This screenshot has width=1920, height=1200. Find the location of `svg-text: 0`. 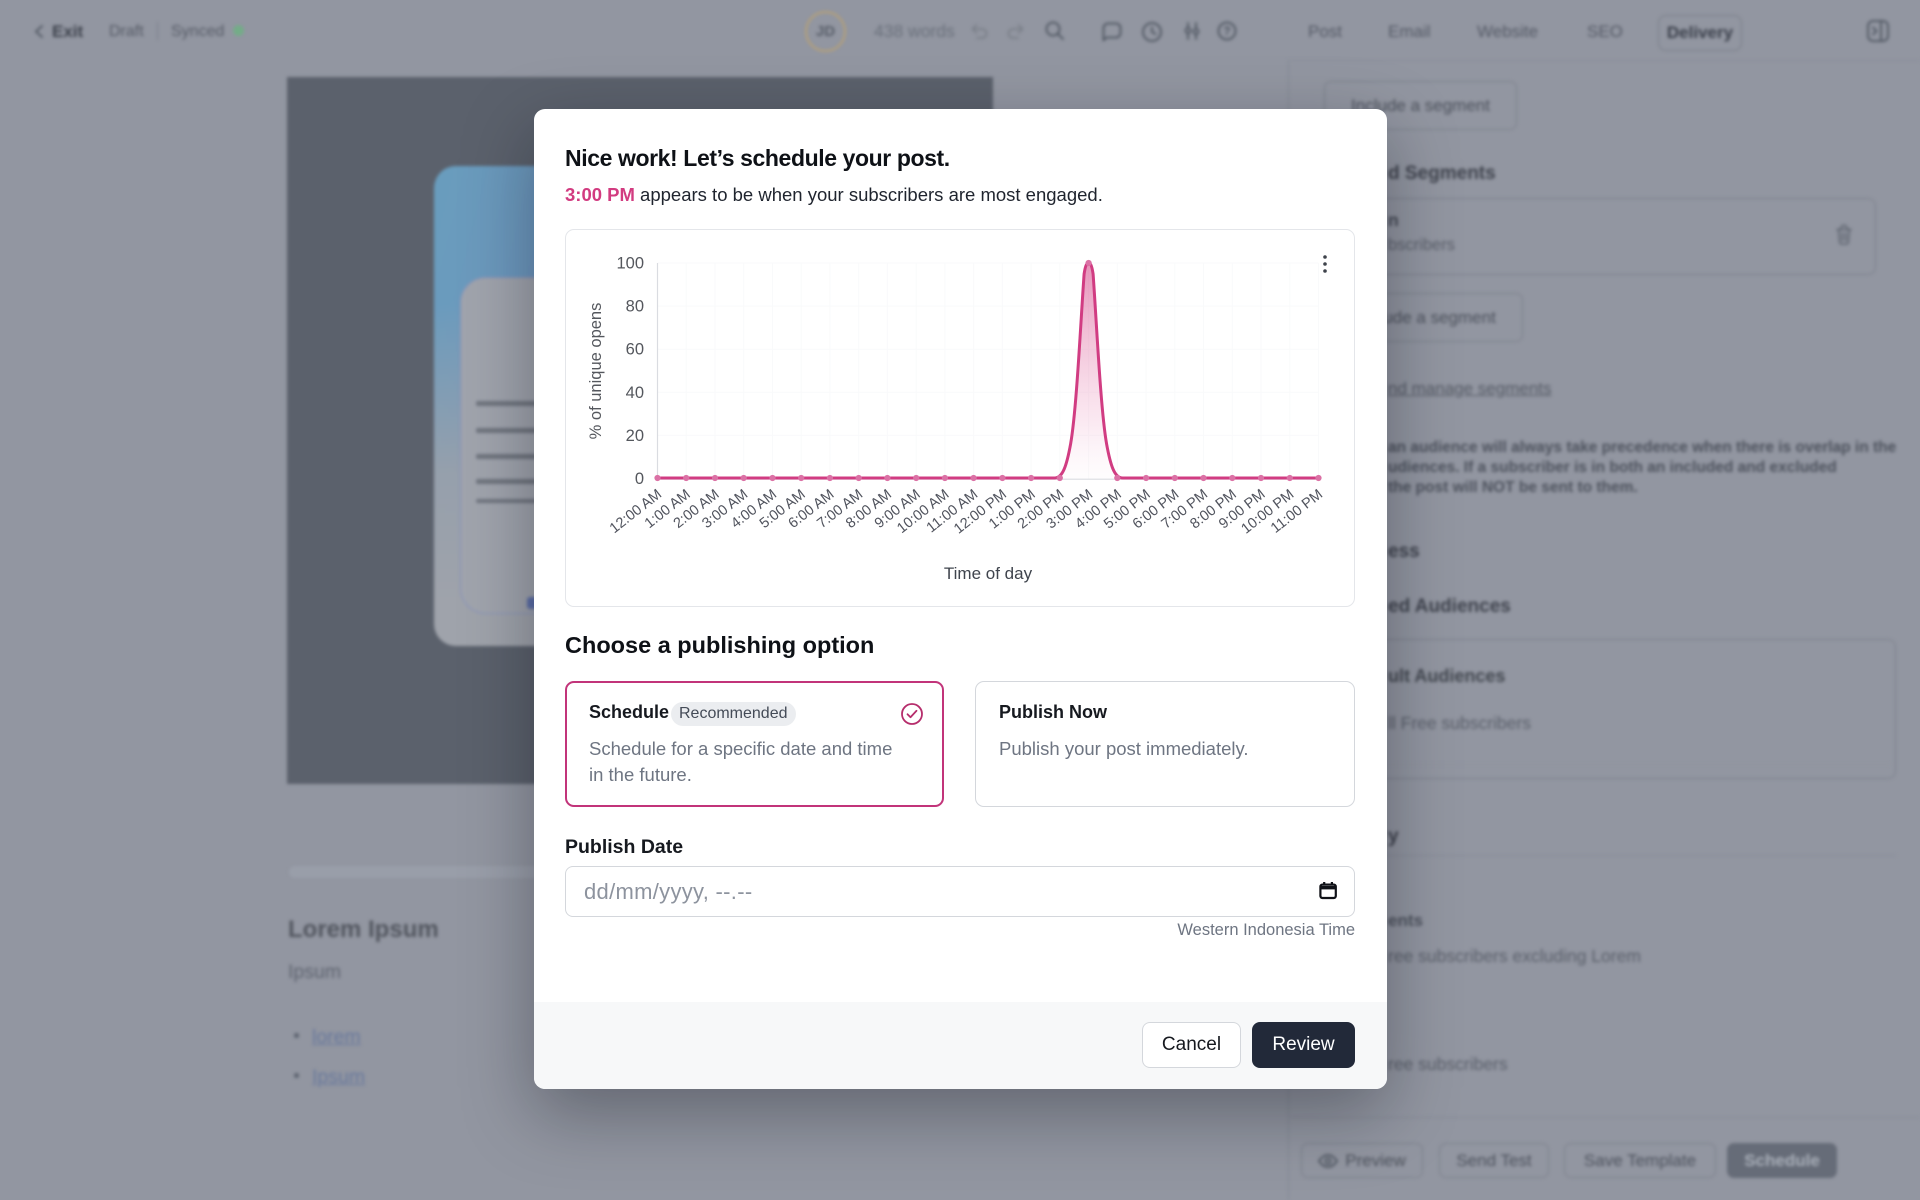

svg-text: 0 is located at coordinates (639, 479).